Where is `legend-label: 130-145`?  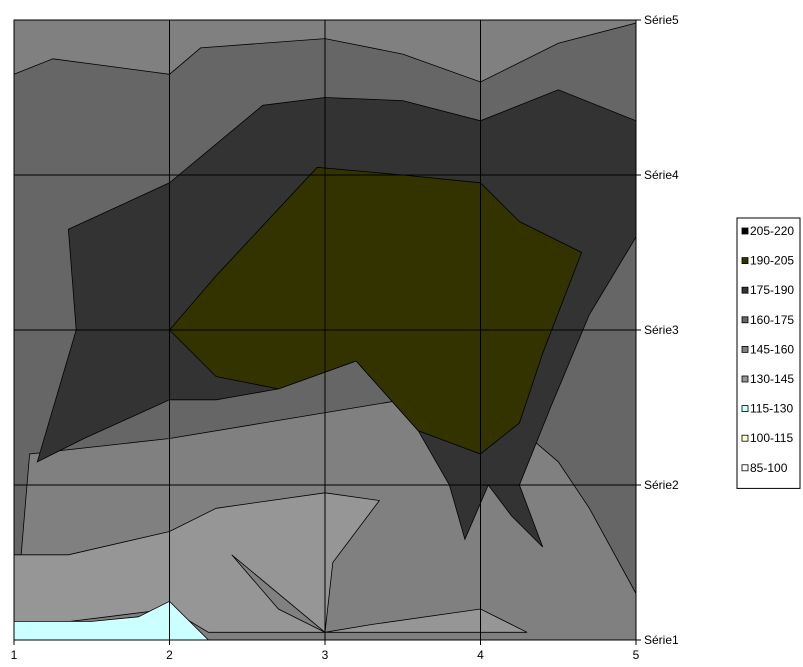
legend-label: 130-145 is located at coordinates (772, 379).